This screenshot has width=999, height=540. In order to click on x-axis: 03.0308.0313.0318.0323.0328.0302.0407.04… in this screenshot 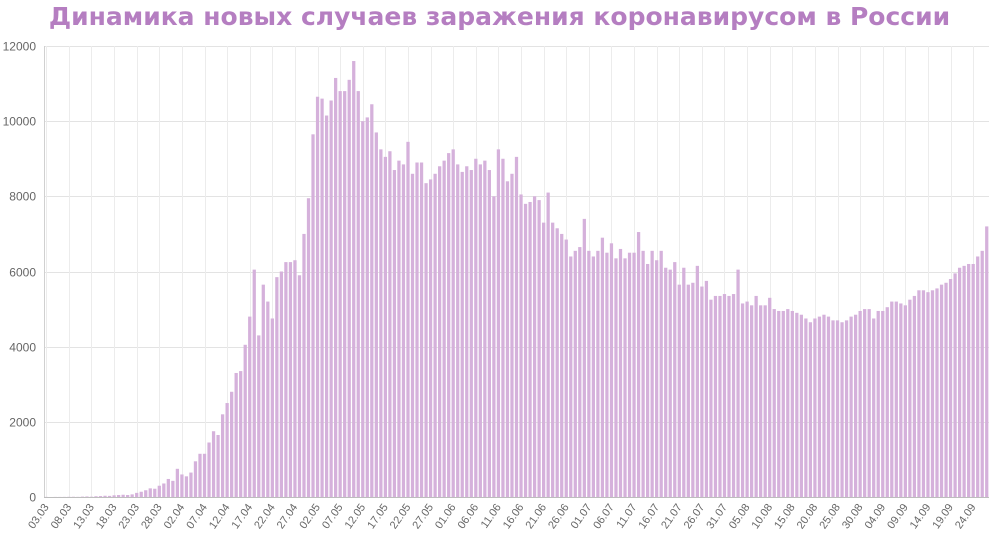, I will do `click(502, 516)`.